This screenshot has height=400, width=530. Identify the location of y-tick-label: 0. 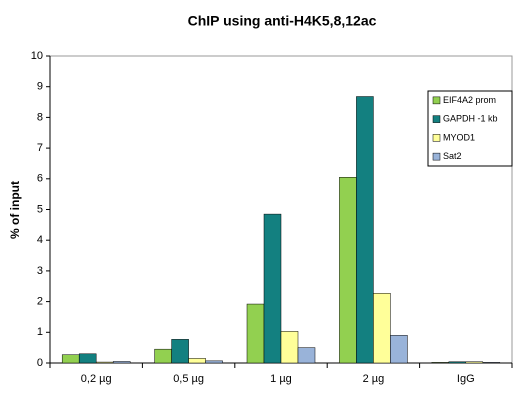
(40, 363).